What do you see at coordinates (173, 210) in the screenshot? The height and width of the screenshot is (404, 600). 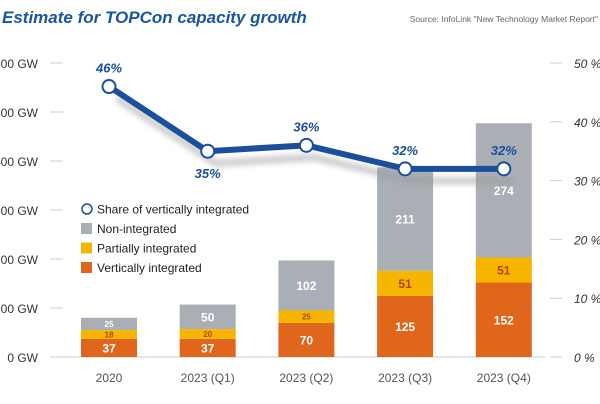 I see `legend-label: Share of vertically integrated` at bounding box center [173, 210].